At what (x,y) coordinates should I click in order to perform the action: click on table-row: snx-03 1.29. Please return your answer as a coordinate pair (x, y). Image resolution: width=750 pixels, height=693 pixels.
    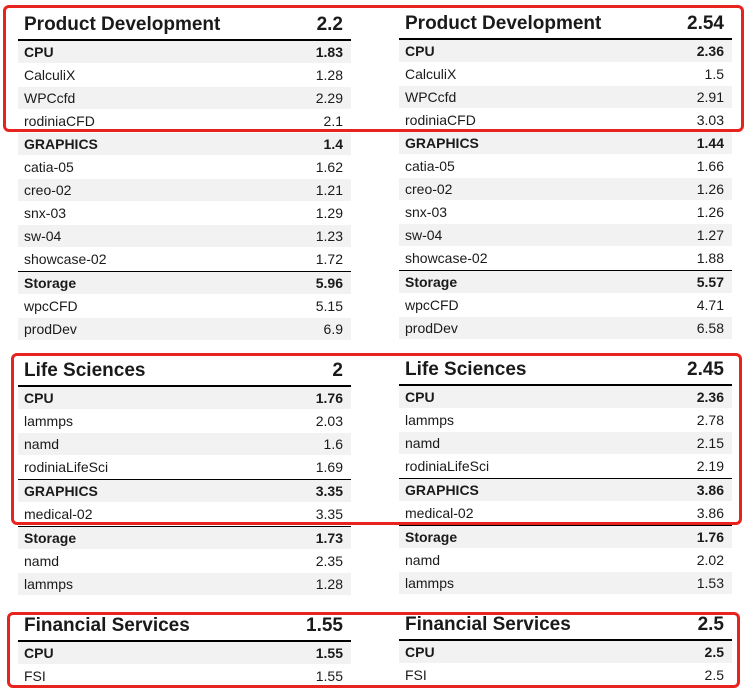
    Looking at the image, I should click on (184, 213).